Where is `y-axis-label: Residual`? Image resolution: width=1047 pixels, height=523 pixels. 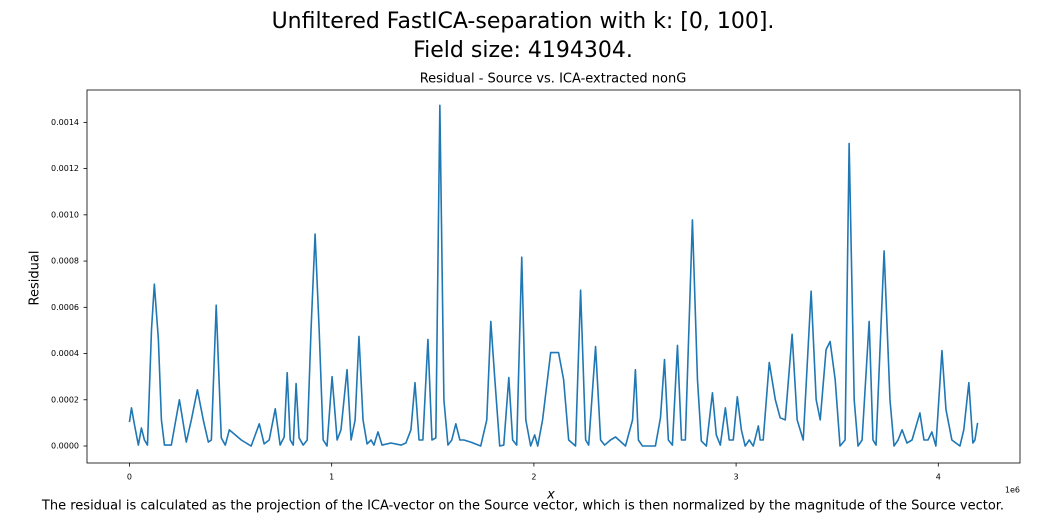
y-axis-label: Residual is located at coordinates (35, 278).